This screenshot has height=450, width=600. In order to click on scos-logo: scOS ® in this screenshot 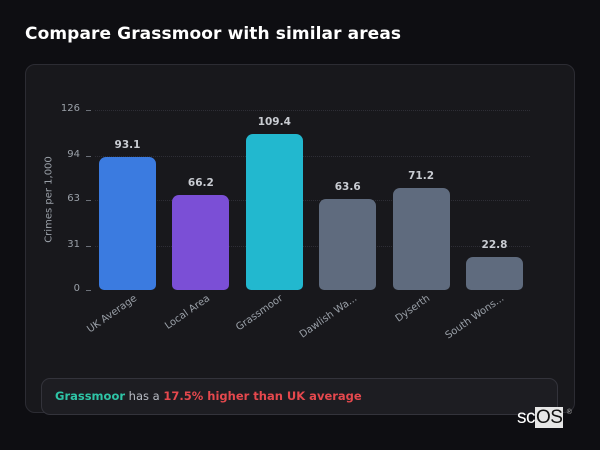, I will do `click(544, 417)`.